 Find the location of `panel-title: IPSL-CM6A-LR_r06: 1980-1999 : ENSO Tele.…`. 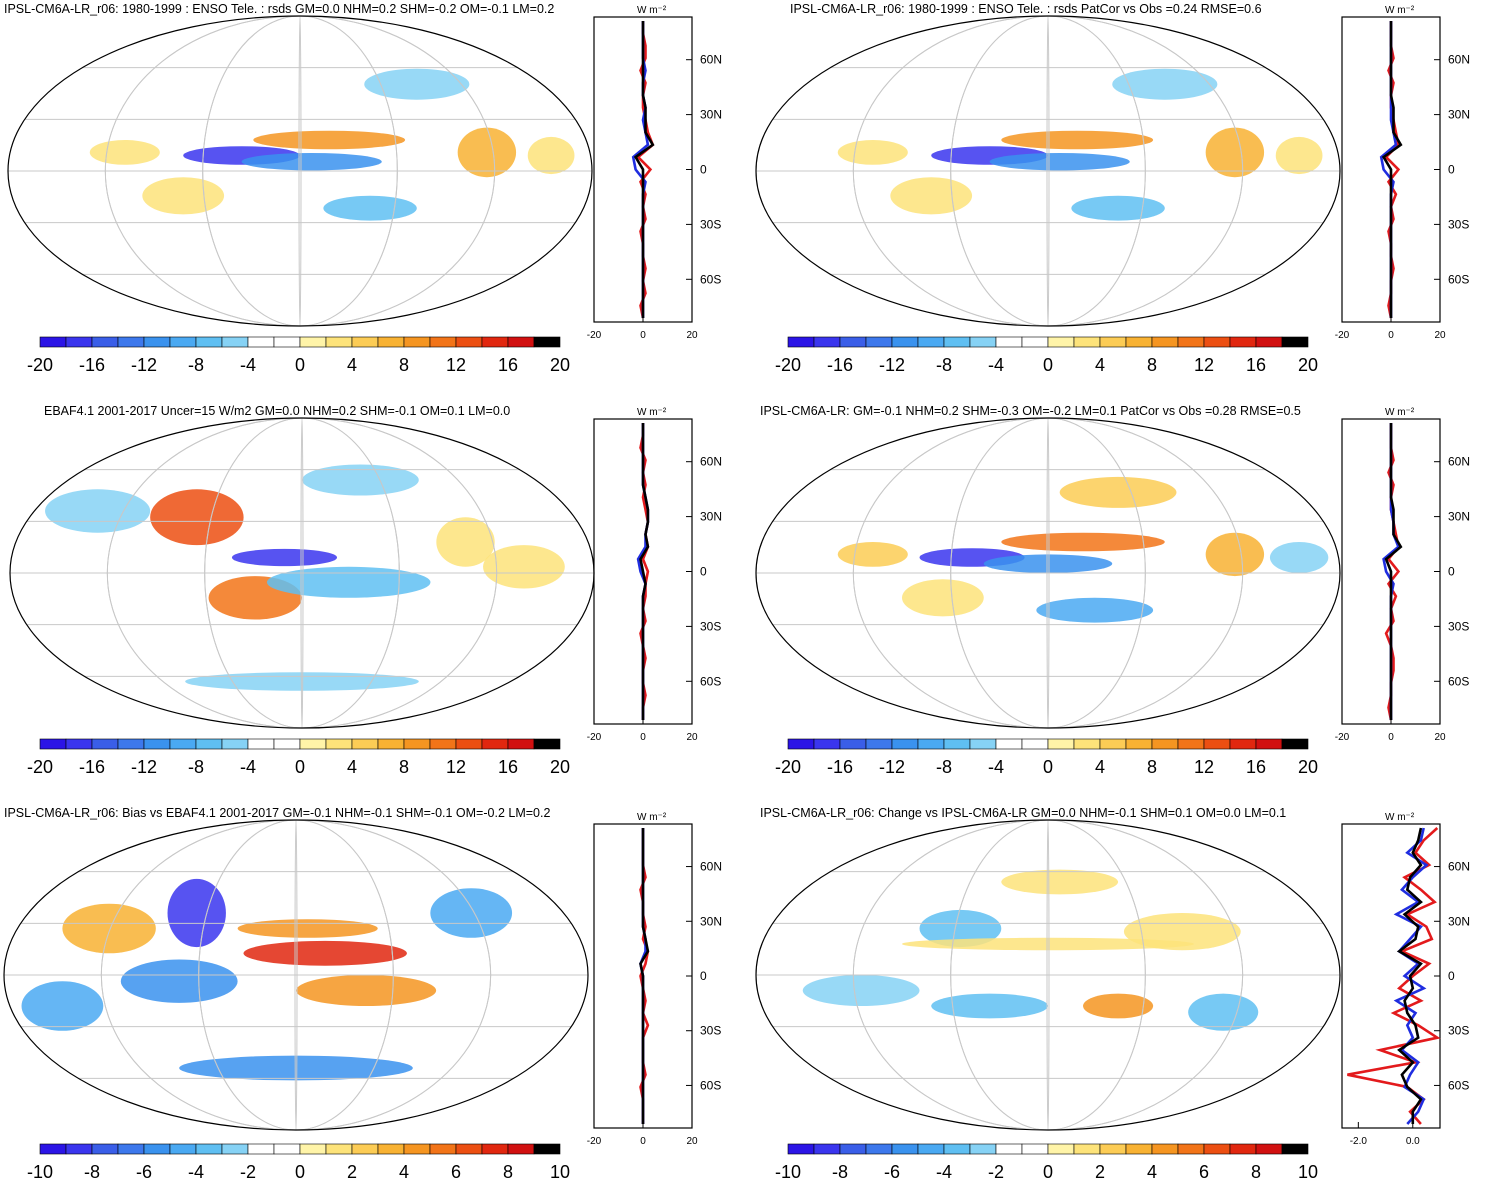

panel-title: IPSL-CM6A-LR_r06: 1980-1999 : ENSO Tele.… is located at coordinates (1026, 9).